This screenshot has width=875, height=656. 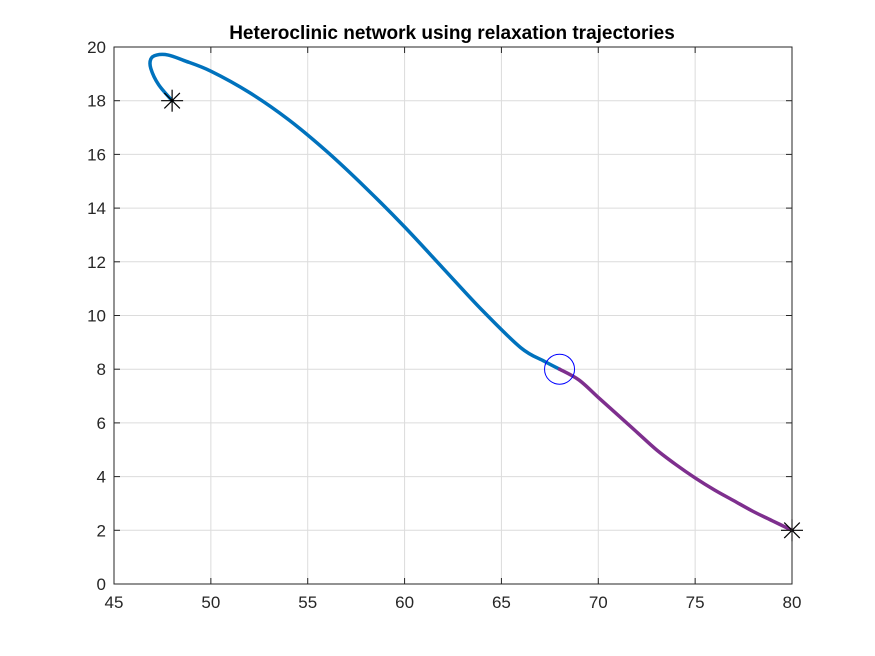 What do you see at coordinates (101, 530) in the screenshot?
I see `y-tick-label: 2` at bounding box center [101, 530].